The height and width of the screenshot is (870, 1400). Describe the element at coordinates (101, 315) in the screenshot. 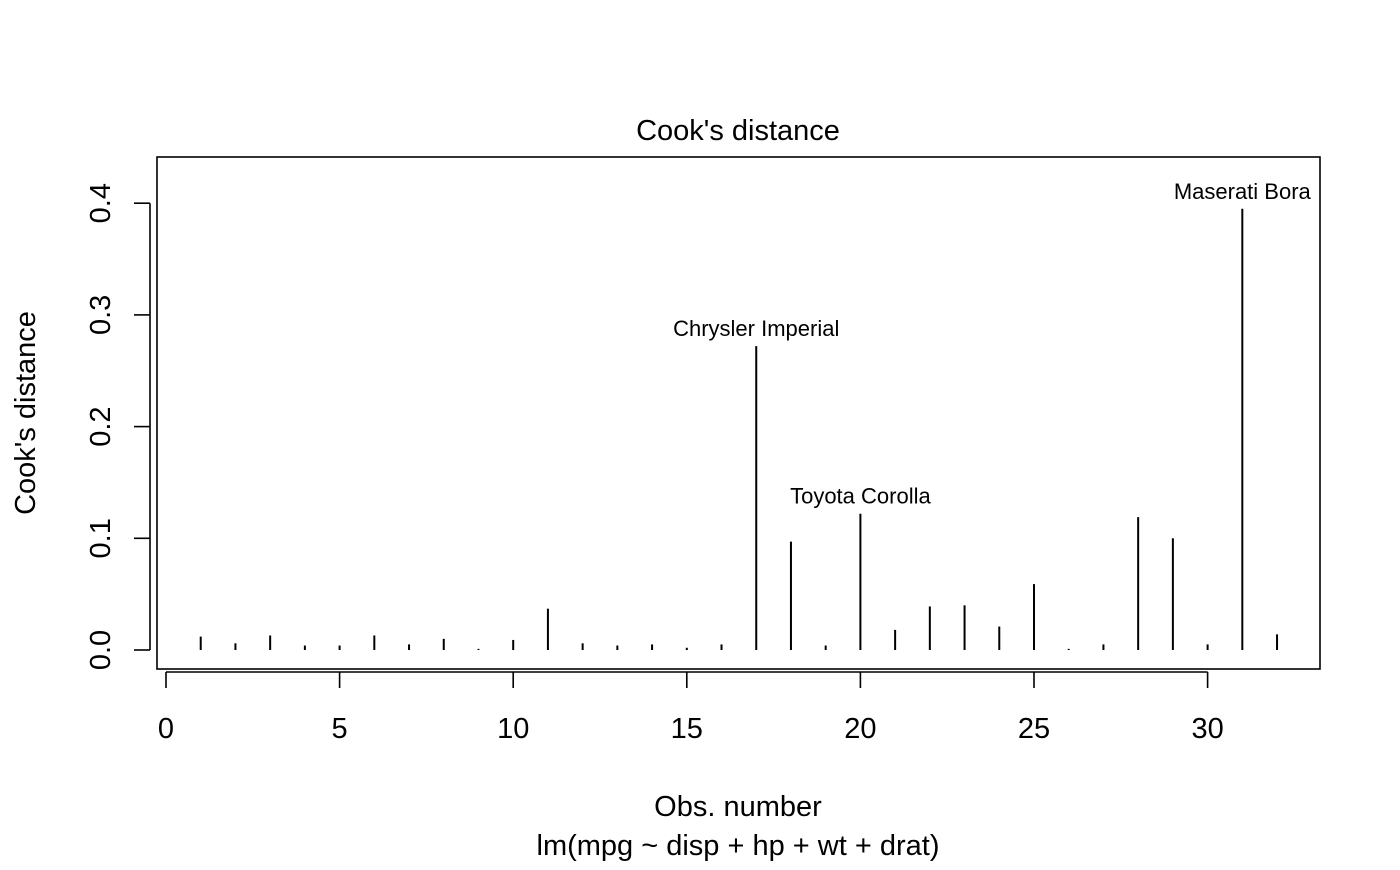

I see `y-tick-label-3: 0.3` at that location.